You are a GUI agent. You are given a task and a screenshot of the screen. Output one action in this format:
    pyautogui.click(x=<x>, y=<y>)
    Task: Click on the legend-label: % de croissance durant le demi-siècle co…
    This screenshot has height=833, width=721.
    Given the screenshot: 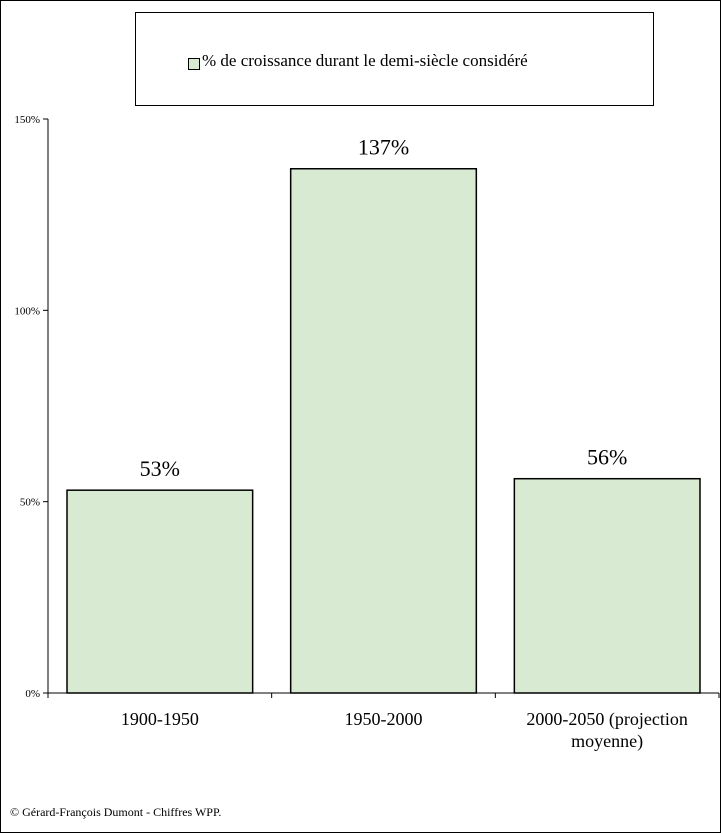 What is the action you would take?
    pyautogui.click(x=365, y=60)
    